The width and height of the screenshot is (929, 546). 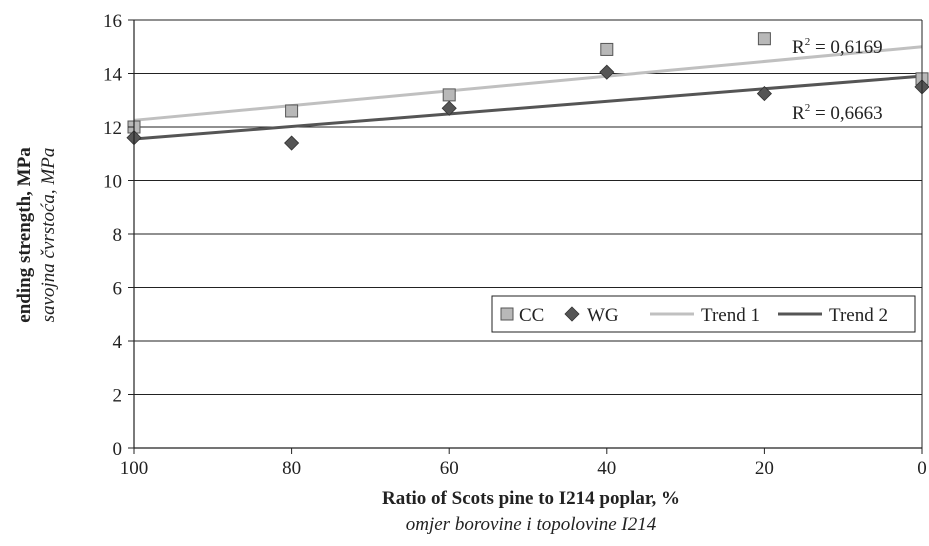 What do you see at coordinates (764, 468) in the screenshot?
I see `x-tick-label: 20` at bounding box center [764, 468].